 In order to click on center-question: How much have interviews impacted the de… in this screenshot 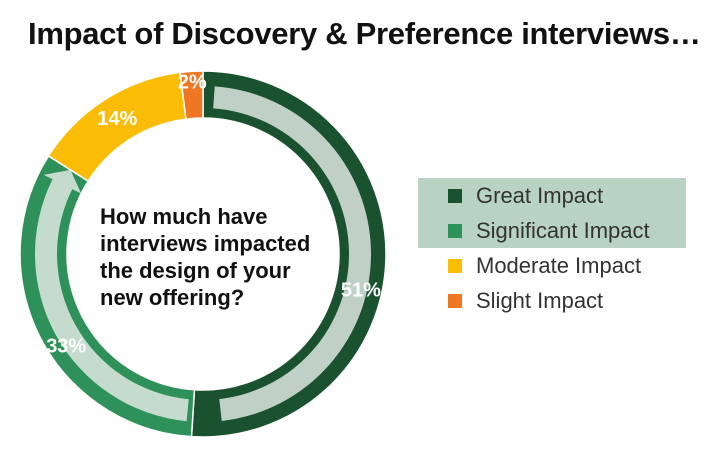, I will do `click(220, 257)`.